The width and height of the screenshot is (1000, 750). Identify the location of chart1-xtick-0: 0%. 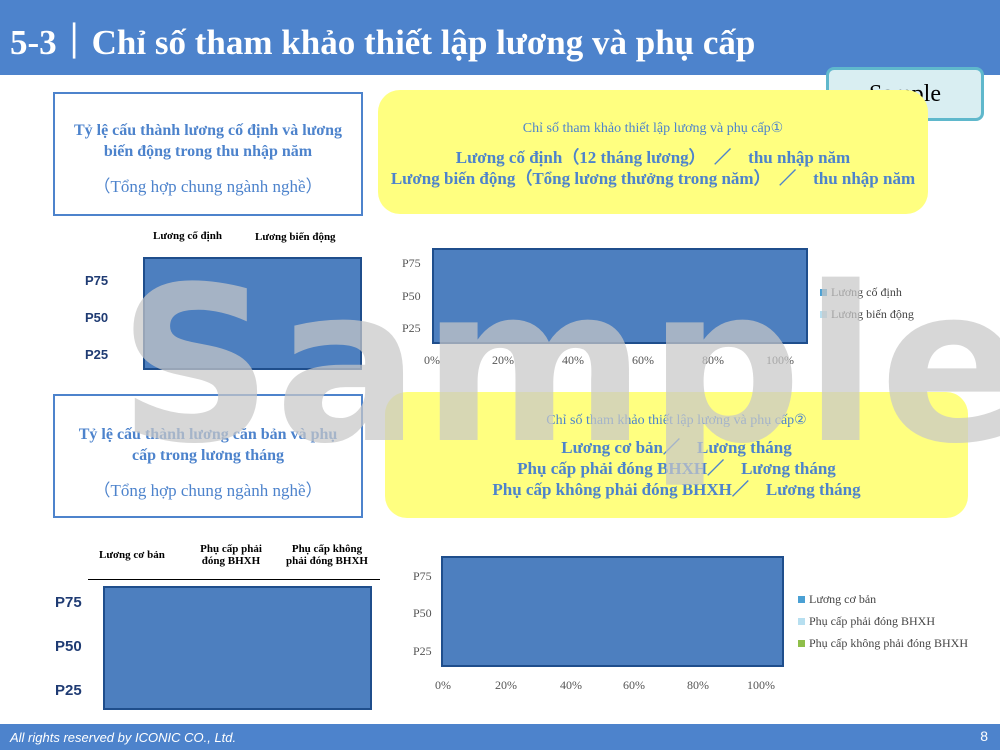
(432, 360).